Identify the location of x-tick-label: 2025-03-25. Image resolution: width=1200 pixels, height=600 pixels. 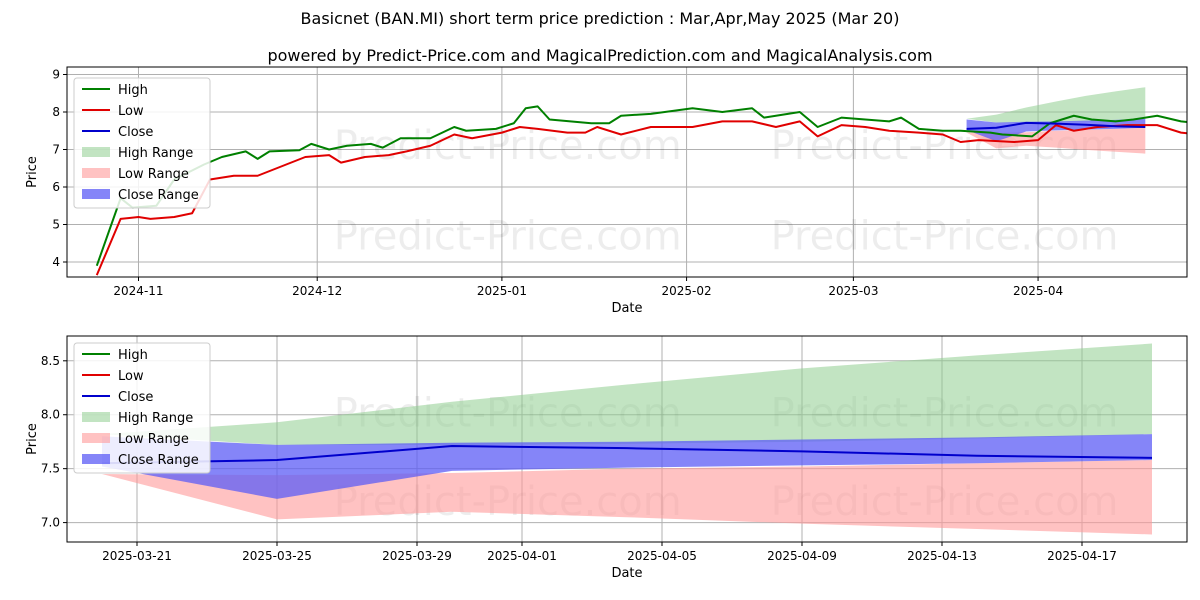
(277, 556).